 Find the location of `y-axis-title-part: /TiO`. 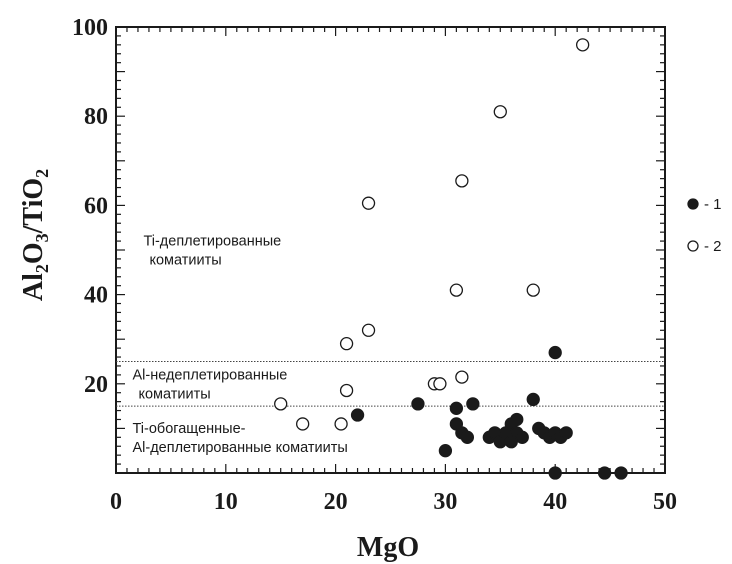

y-axis-title-part: /TiO is located at coordinates (33, 206).